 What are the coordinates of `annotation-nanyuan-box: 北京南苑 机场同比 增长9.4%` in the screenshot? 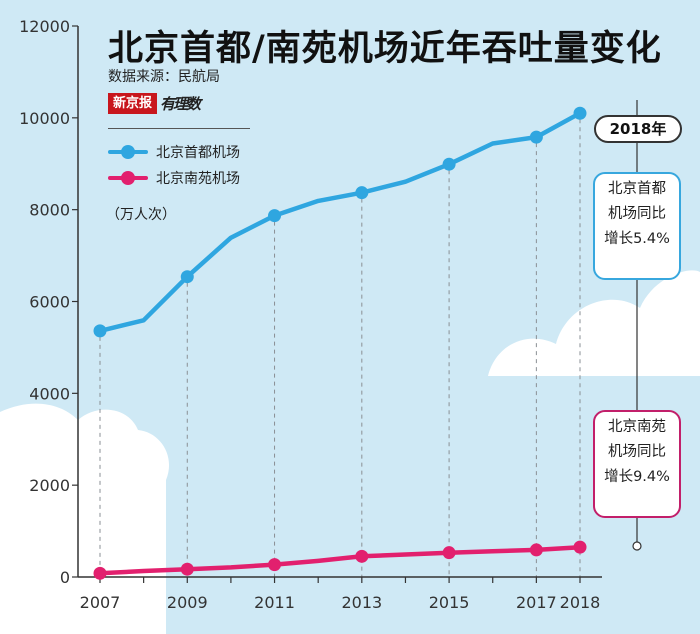 It's located at (637, 464).